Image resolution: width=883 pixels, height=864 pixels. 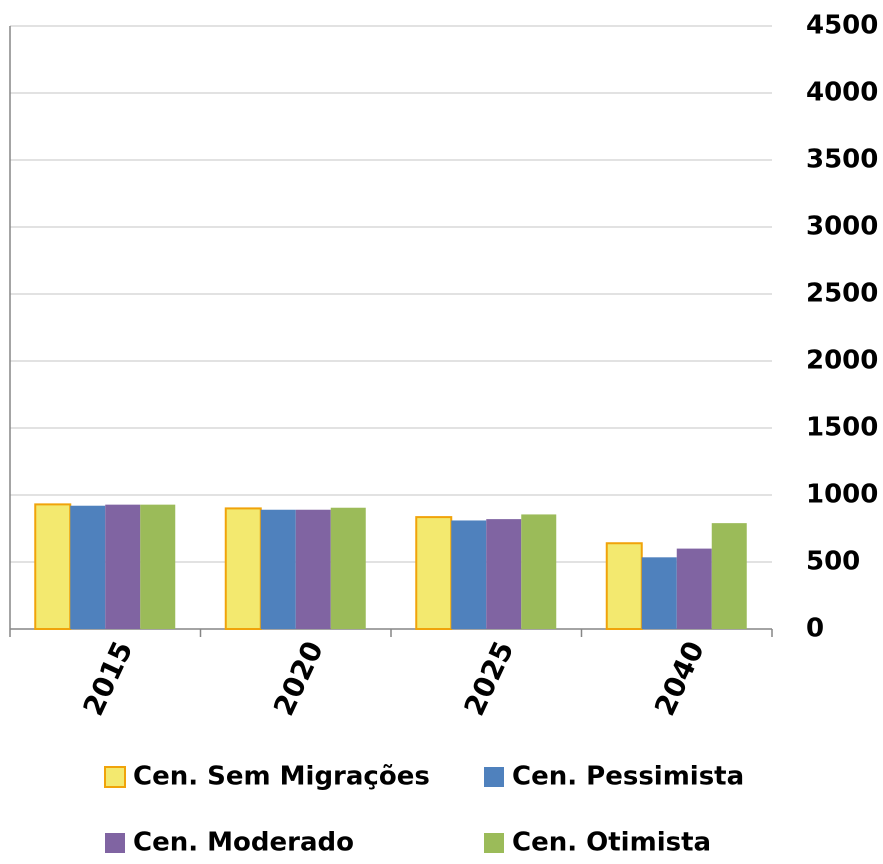 What do you see at coordinates (842, 26) in the screenshot?
I see `y-tick-label: 4500` at bounding box center [842, 26].